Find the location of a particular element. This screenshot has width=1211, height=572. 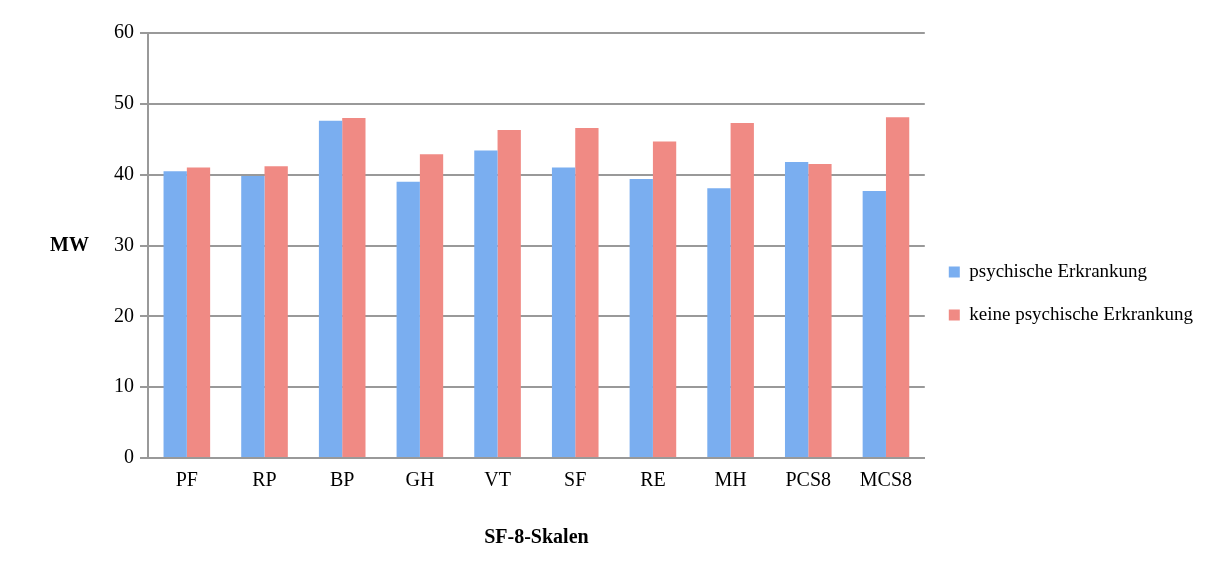

x-tick-label: BP is located at coordinates (342, 479).